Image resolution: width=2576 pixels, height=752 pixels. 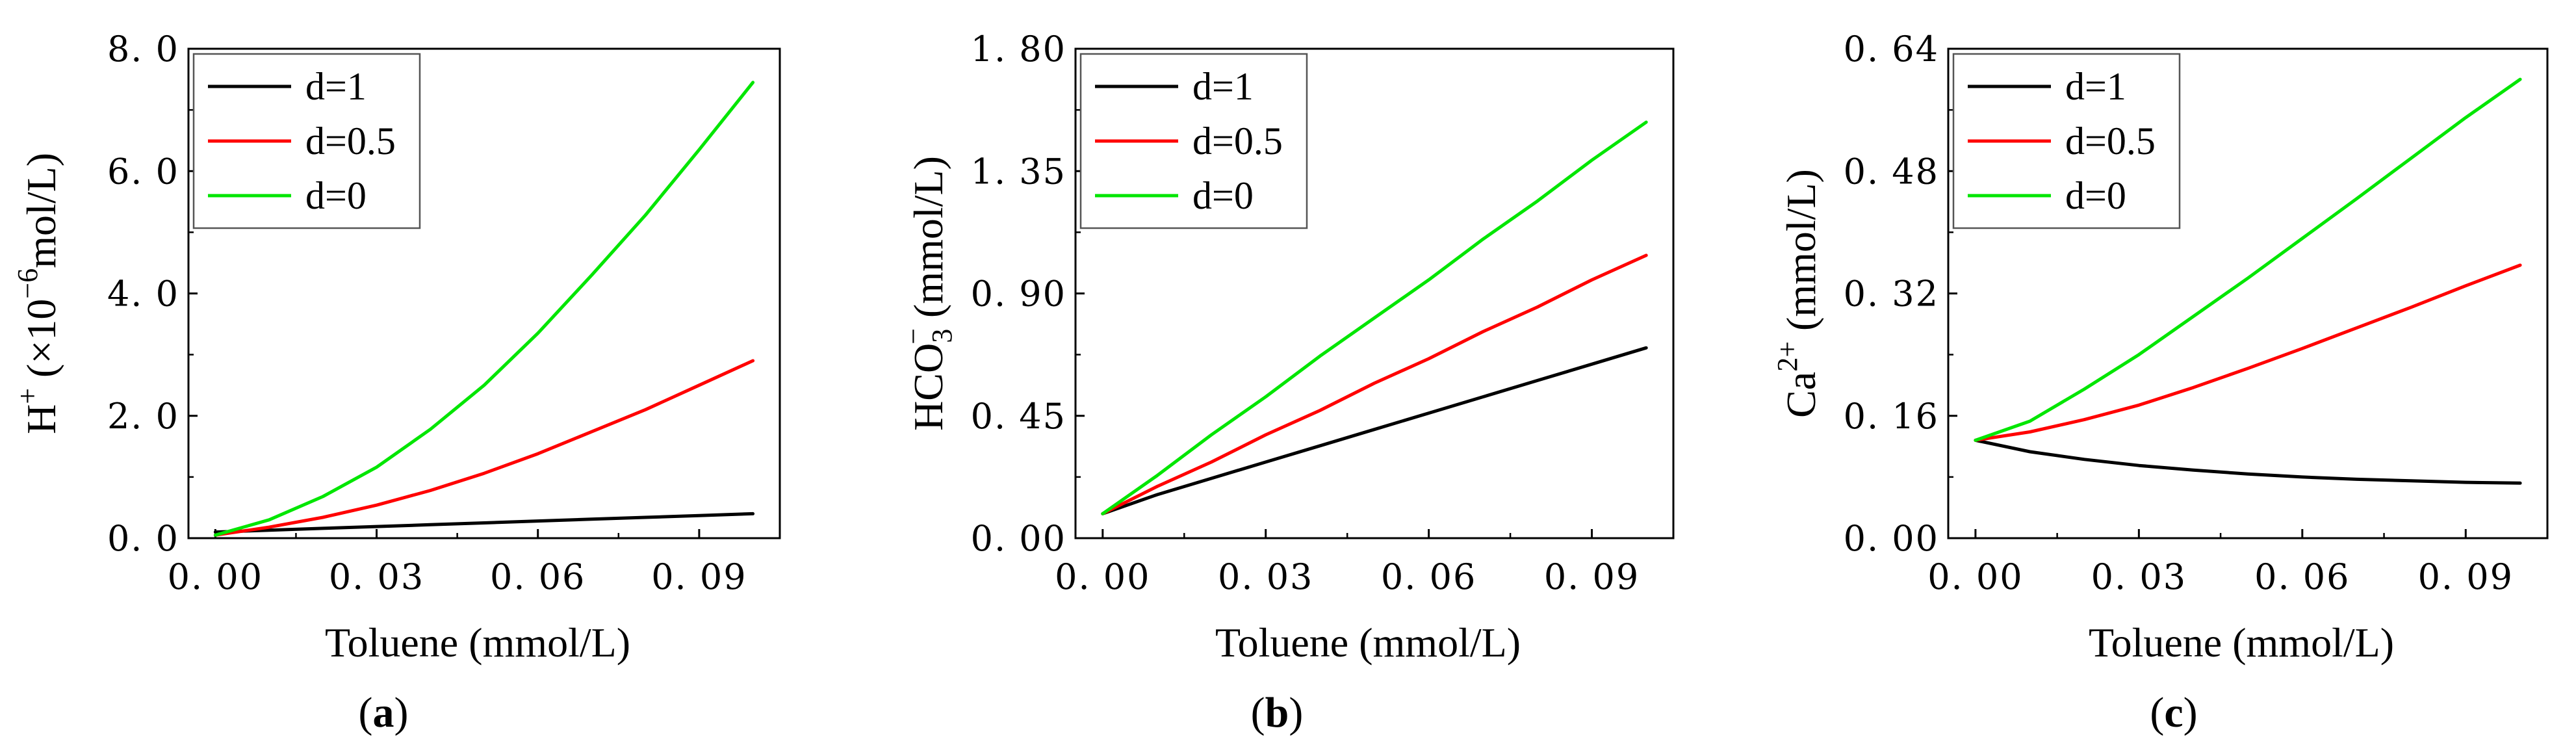 I want to click on y-title-rest2: mol/L), so click(x=41, y=210).